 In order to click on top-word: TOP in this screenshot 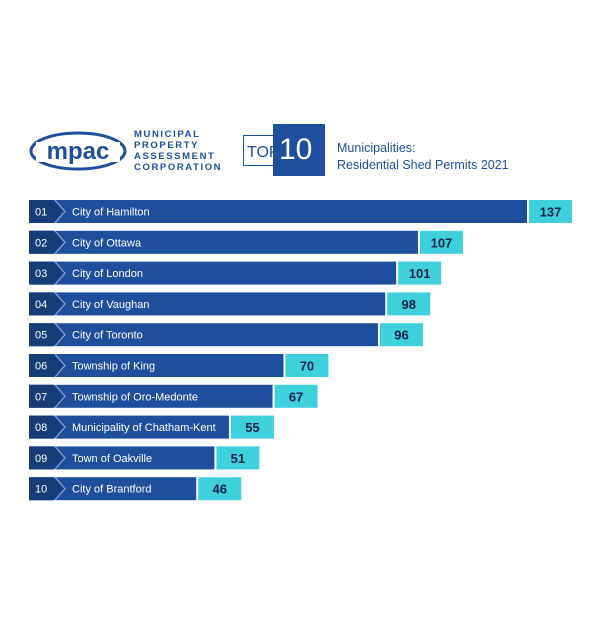, I will do `click(263, 152)`.